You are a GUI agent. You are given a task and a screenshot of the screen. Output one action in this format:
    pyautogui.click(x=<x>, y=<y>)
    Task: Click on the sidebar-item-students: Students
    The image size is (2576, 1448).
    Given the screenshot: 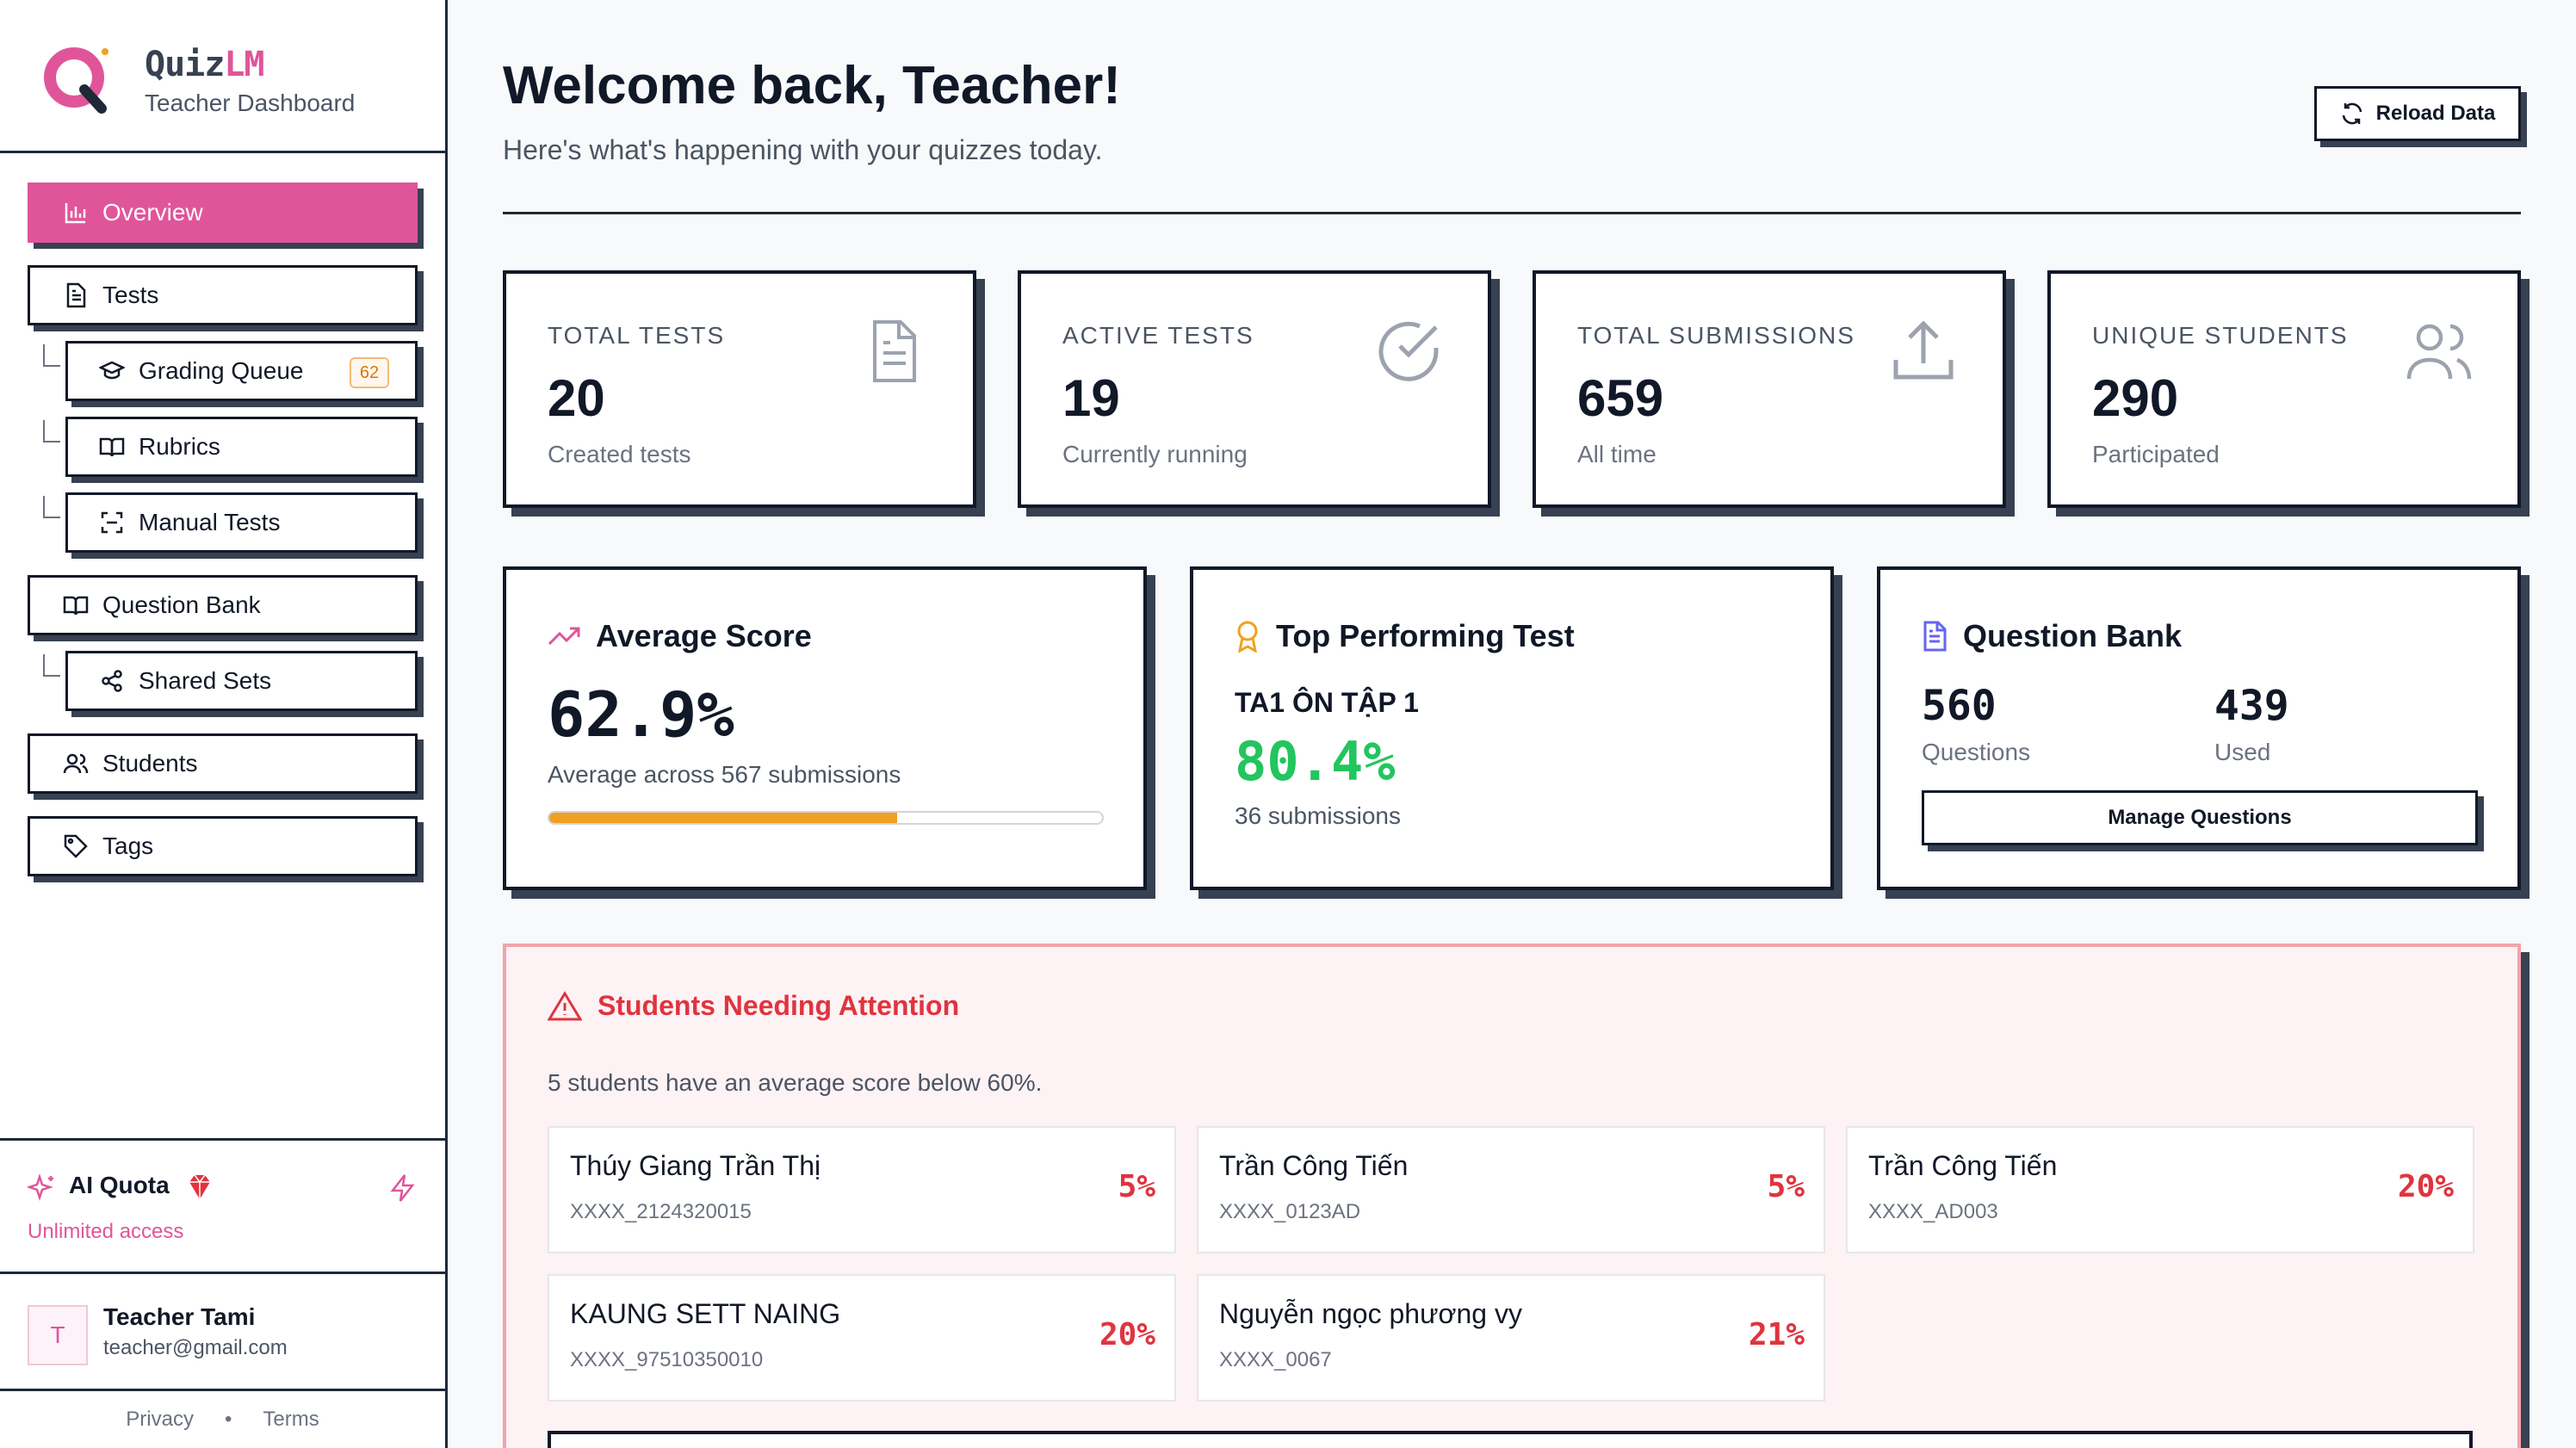 What is the action you would take?
    pyautogui.click(x=223, y=763)
    